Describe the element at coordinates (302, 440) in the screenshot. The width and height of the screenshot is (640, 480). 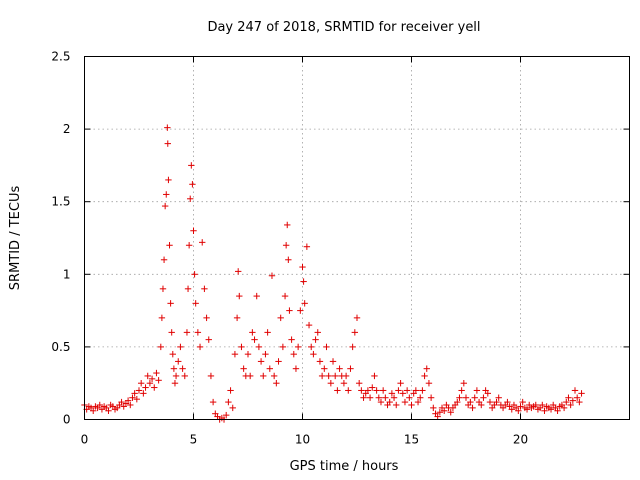
I see `x-tick-label: 10` at that location.